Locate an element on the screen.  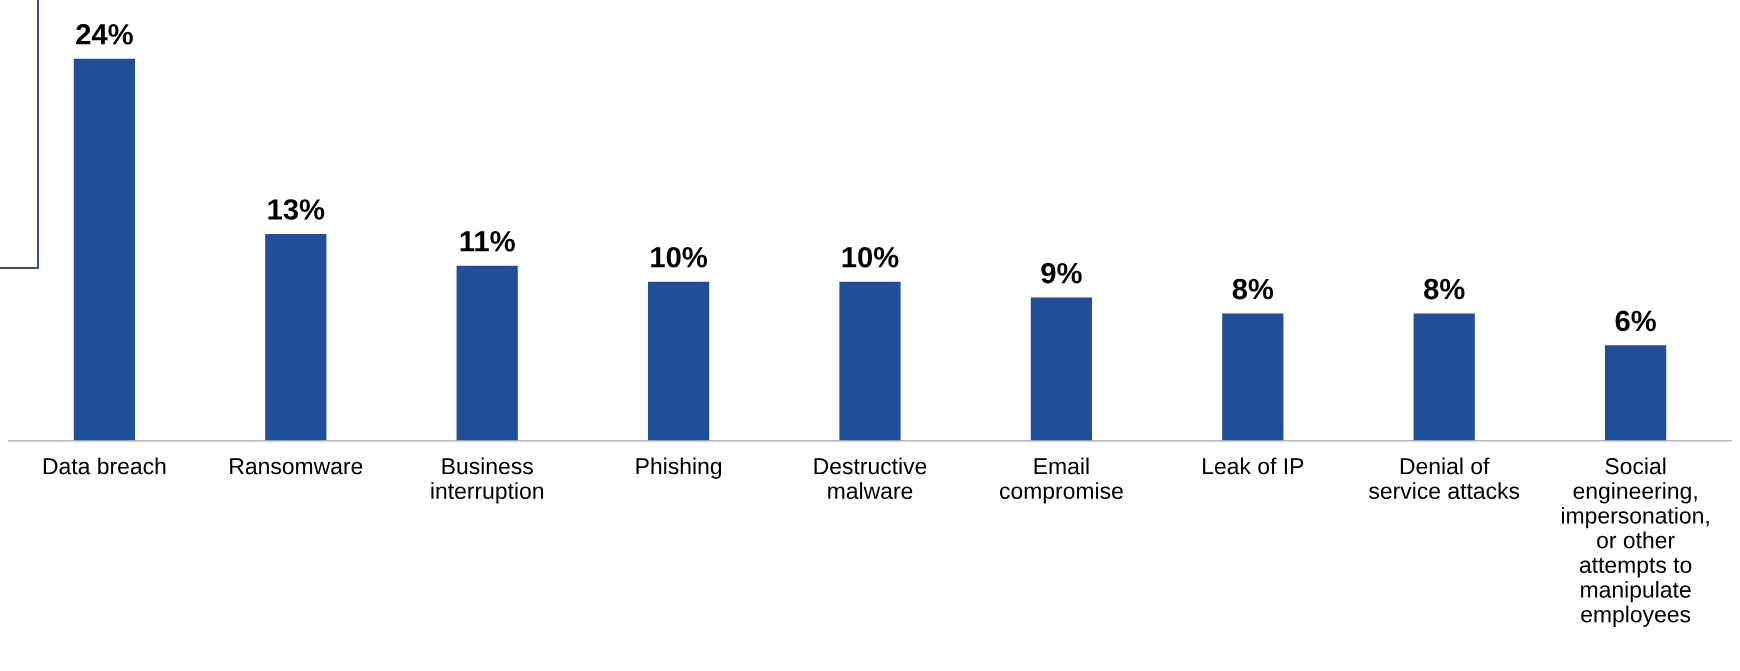
x-tick-label: Phishing is located at coordinates (679, 468).